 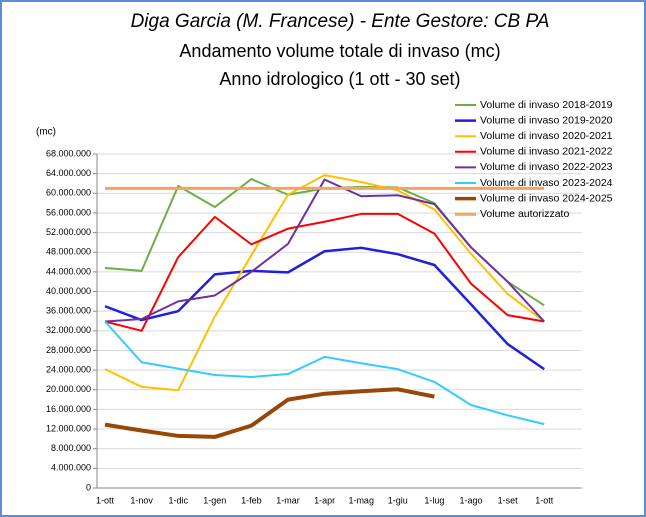 What do you see at coordinates (71, 448) in the screenshot?
I see `y-tick-label: 8.000.000` at bounding box center [71, 448].